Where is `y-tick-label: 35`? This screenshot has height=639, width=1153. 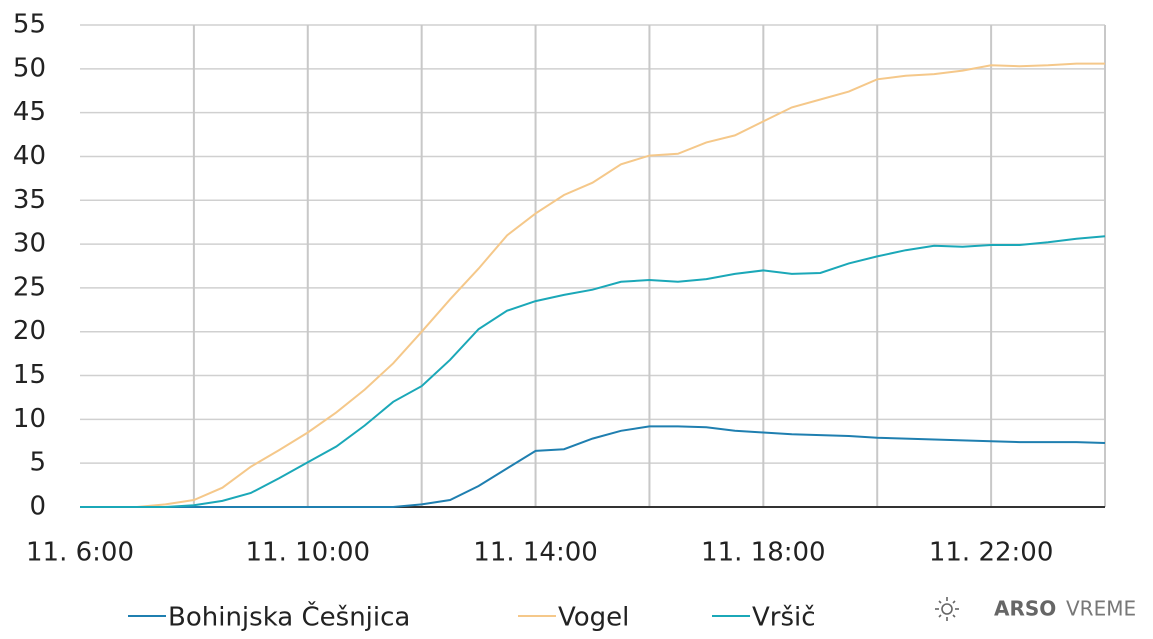 y-tick-label: 35 is located at coordinates (29, 200).